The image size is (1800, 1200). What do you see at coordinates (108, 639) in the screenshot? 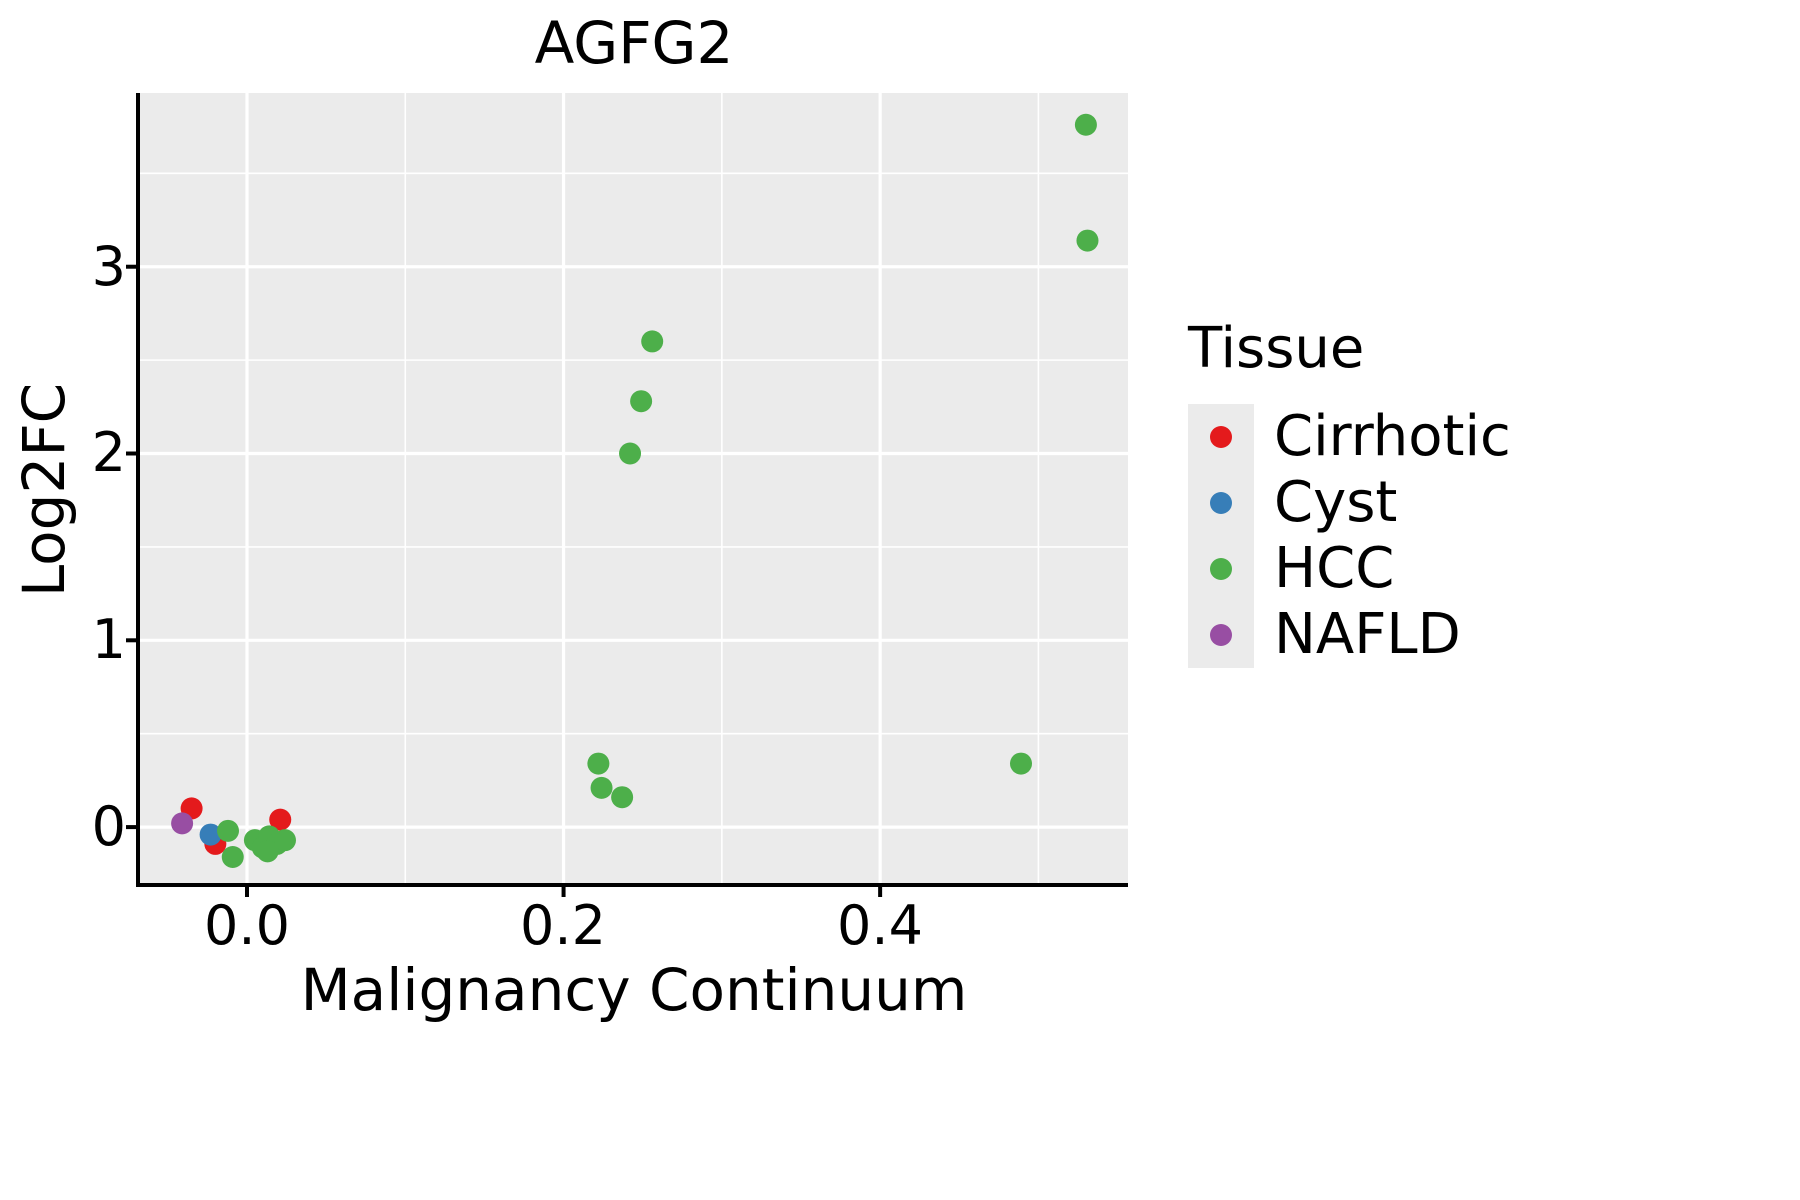
I see `y-tick-label-1: 1` at bounding box center [108, 639].